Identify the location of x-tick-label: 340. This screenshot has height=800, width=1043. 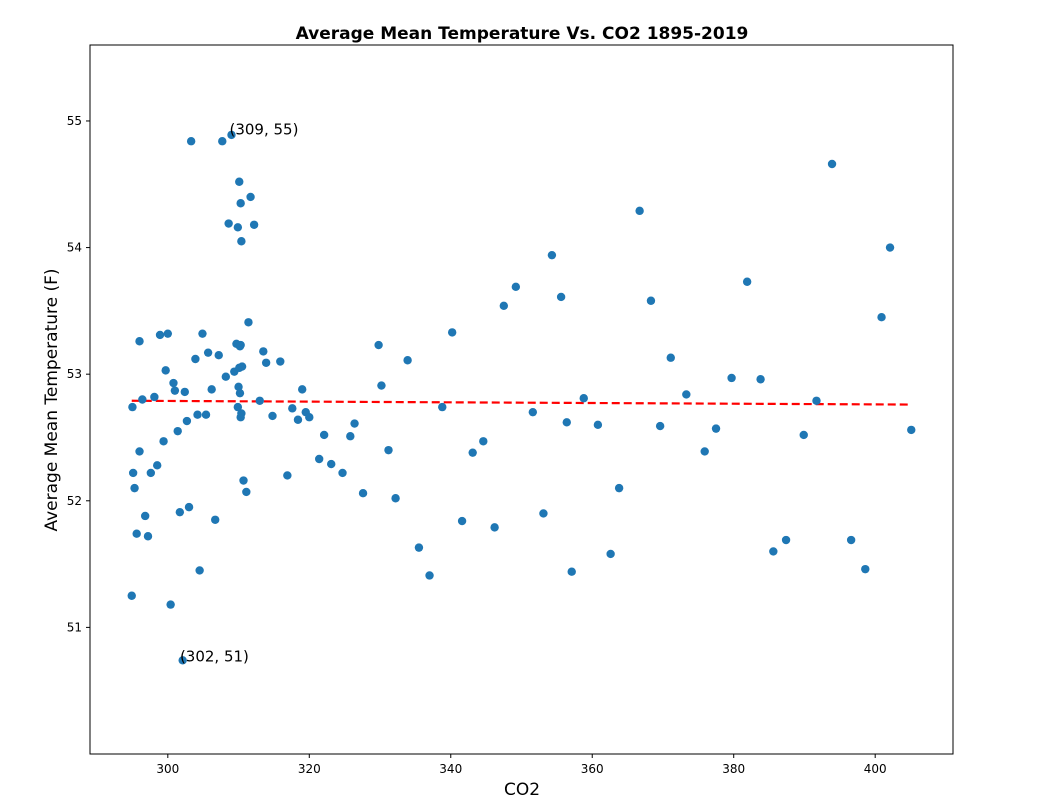
(450, 769).